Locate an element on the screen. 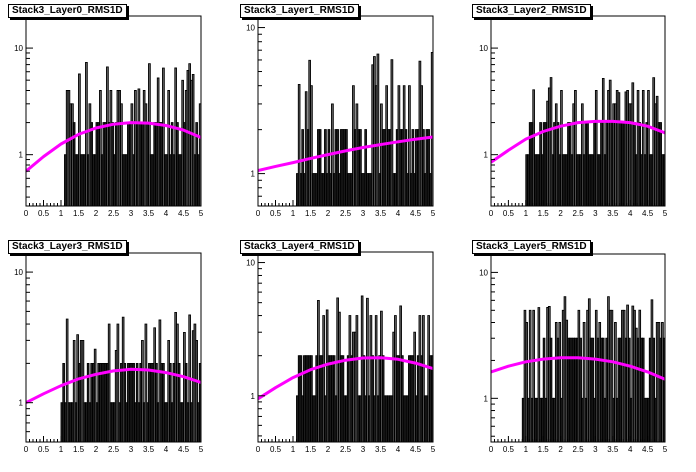  histogram-title-layer3: Stack3_Layer3_RMS1D is located at coordinates (67, 247).